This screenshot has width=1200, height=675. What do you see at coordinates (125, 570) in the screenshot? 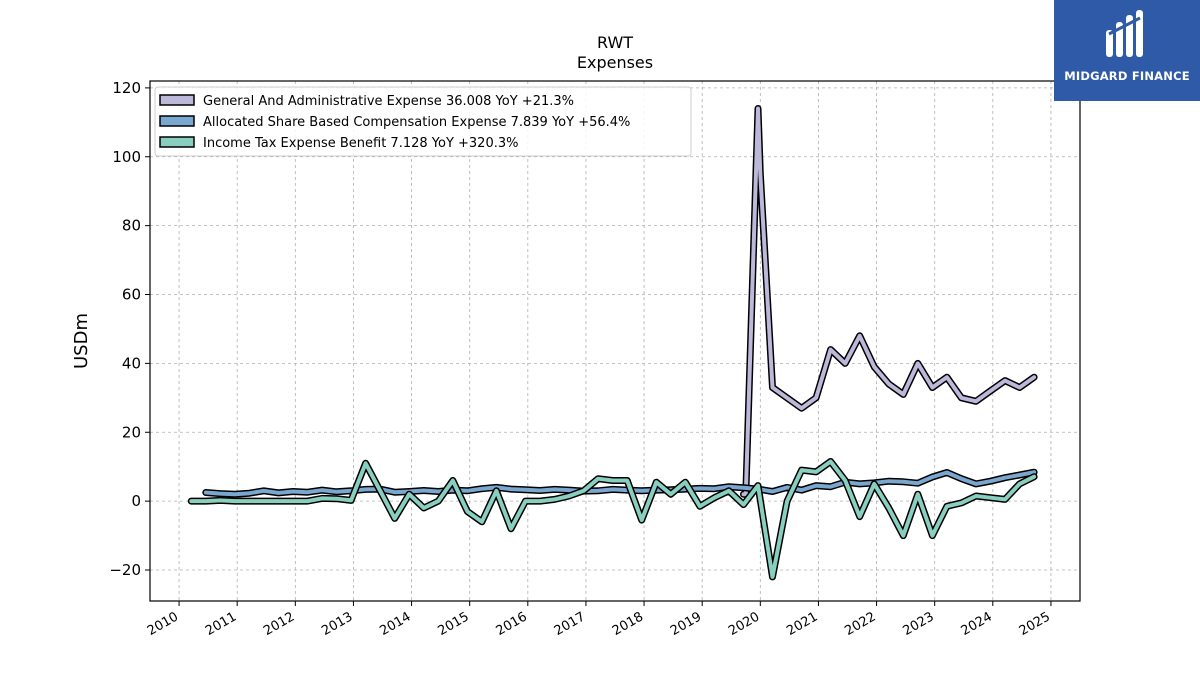
I see `y-tick-label: −20` at bounding box center [125, 570].